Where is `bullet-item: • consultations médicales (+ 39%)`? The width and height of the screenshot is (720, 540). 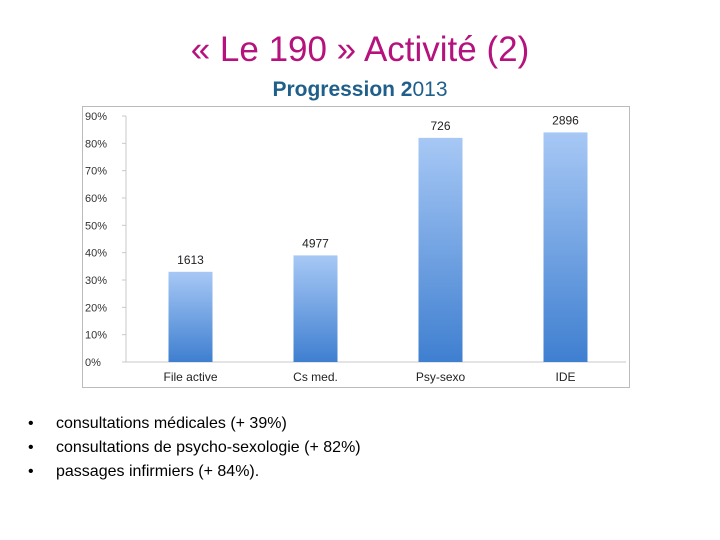 bullet-item: • consultations médicales (+ 39%) is located at coordinates (194, 424).